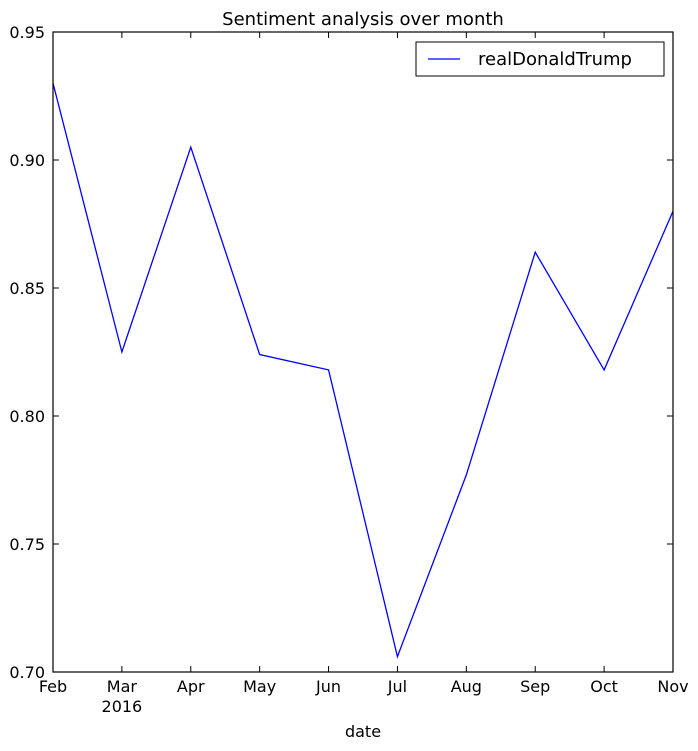 The width and height of the screenshot is (698, 751). What do you see at coordinates (27, 672) in the screenshot?
I see `y-tick-label: 0.70` at bounding box center [27, 672].